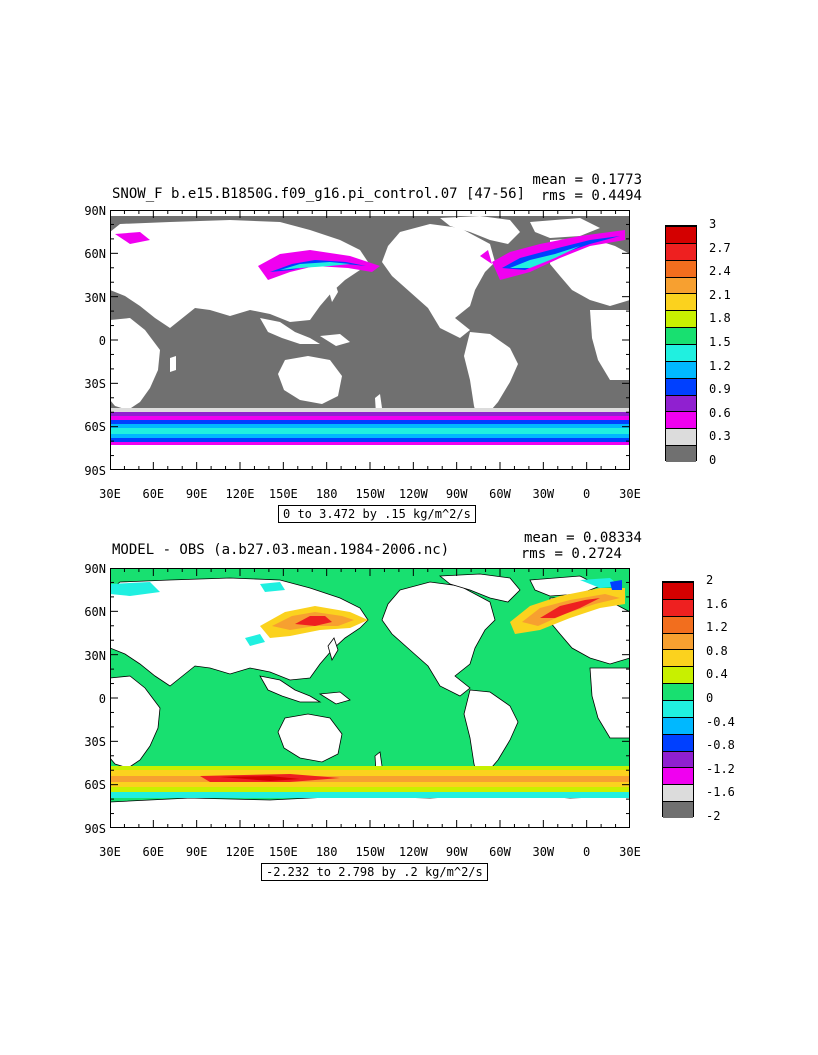  What do you see at coordinates (720, 792) in the screenshot?
I see `colorbar-label: -1.6` at bounding box center [720, 792].